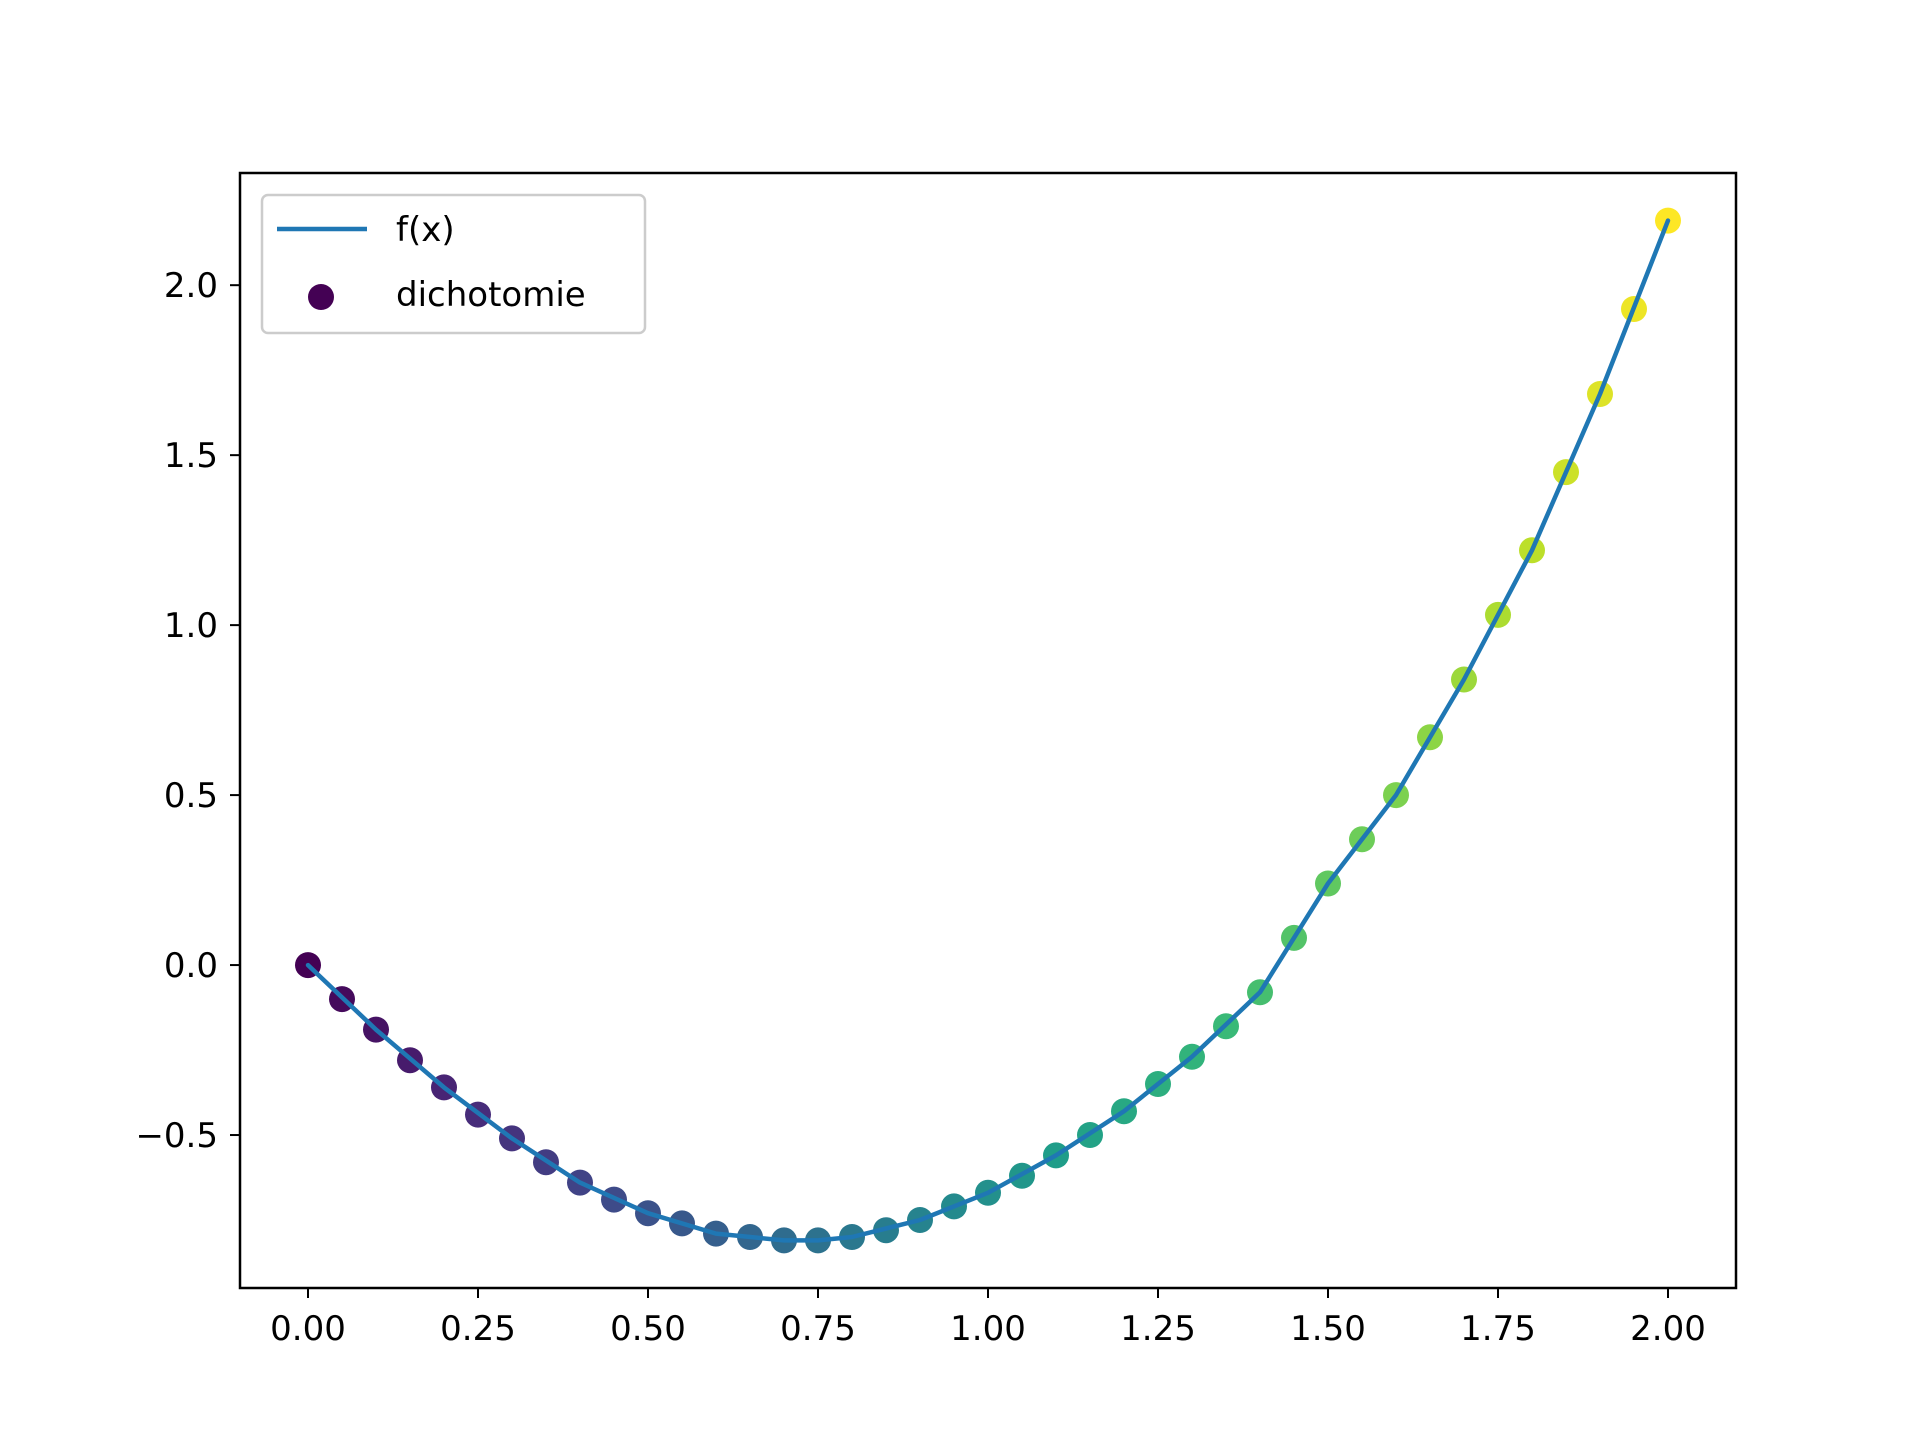 The image size is (1920, 1440). What do you see at coordinates (648, 1329) in the screenshot?
I see `x-tick-label: 0.50` at bounding box center [648, 1329].